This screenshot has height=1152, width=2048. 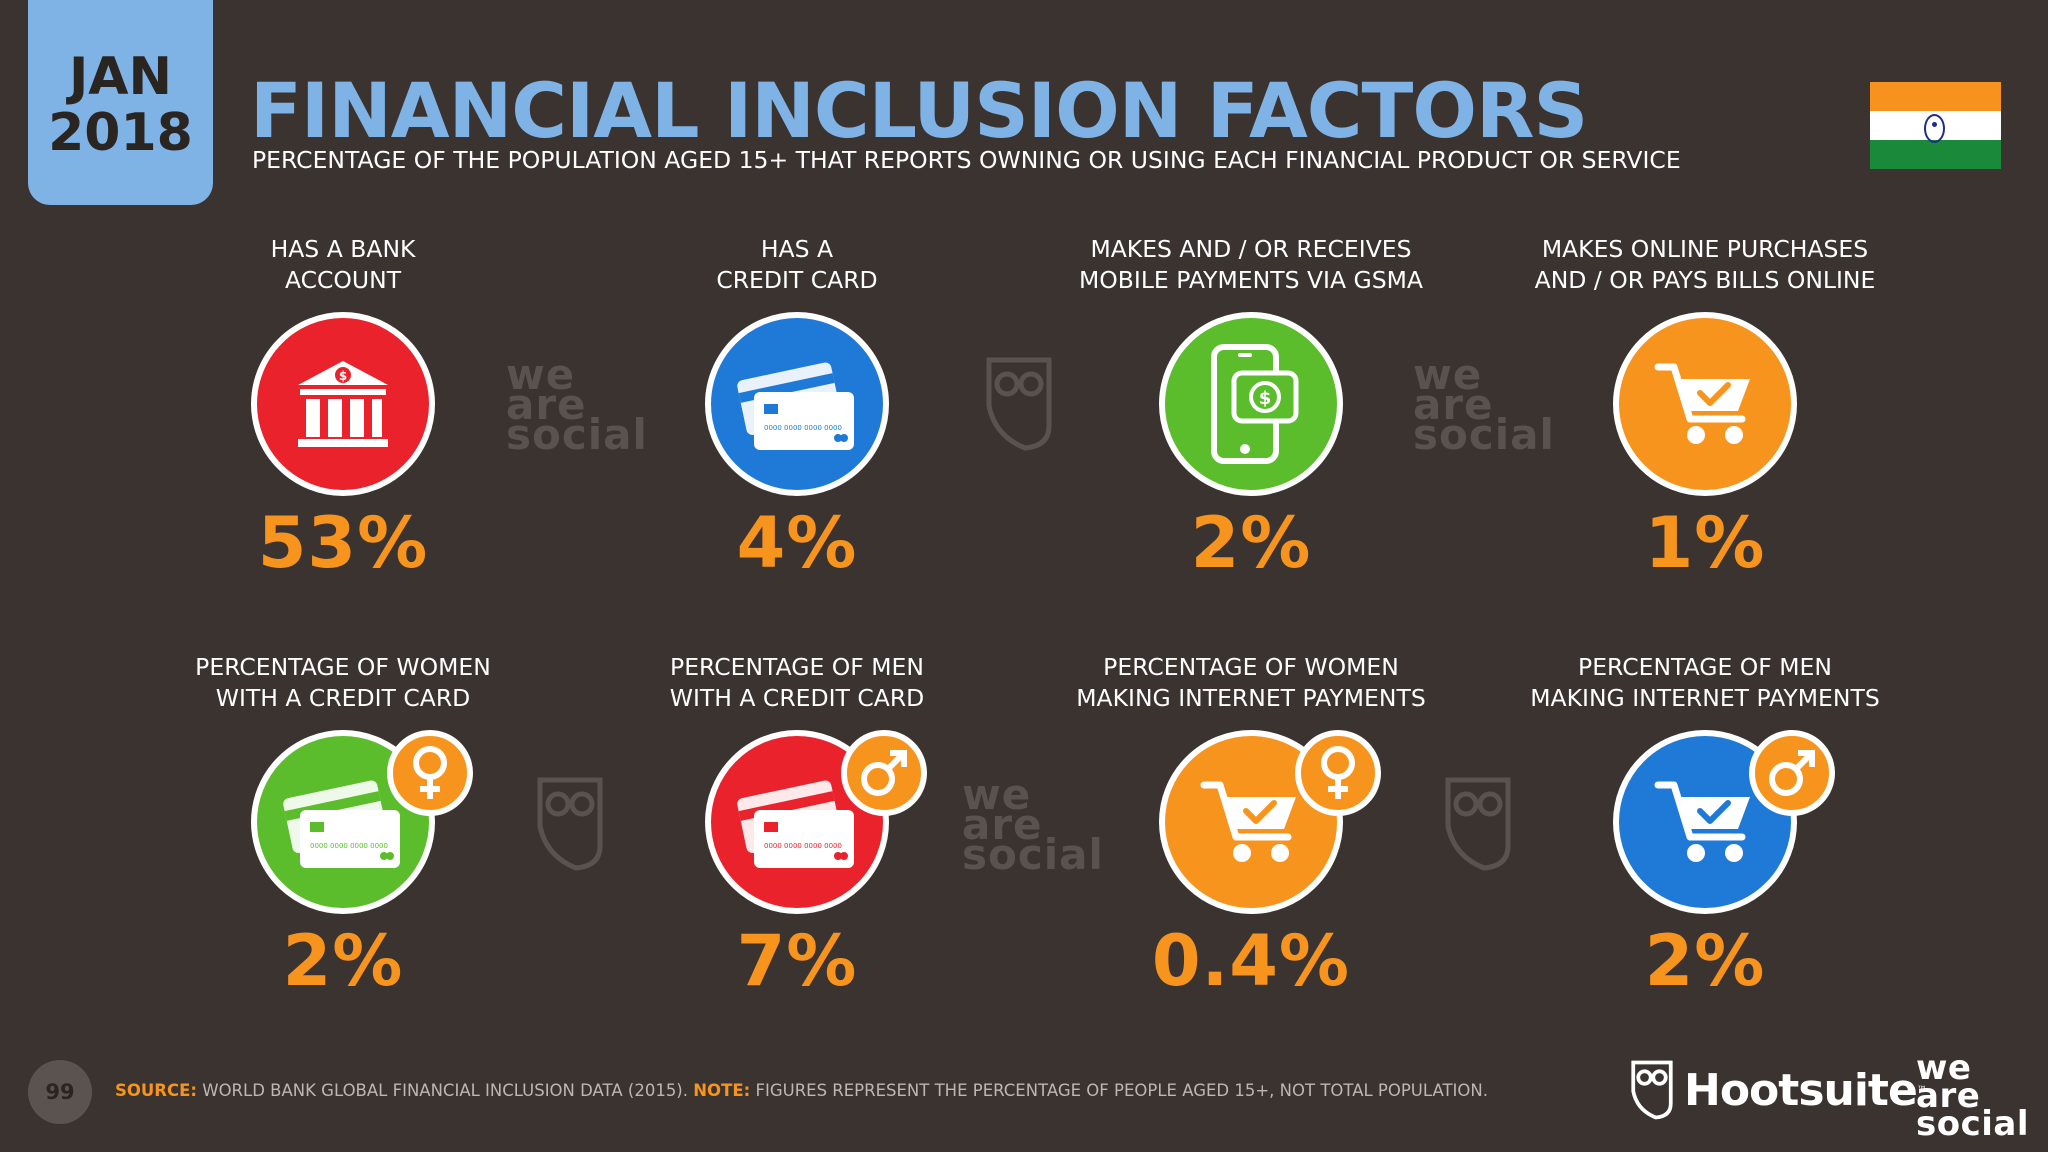 What do you see at coordinates (1801, 1090) in the screenshot?
I see `hootsuite-wordmark: Hootsuite` at bounding box center [1801, 1090].